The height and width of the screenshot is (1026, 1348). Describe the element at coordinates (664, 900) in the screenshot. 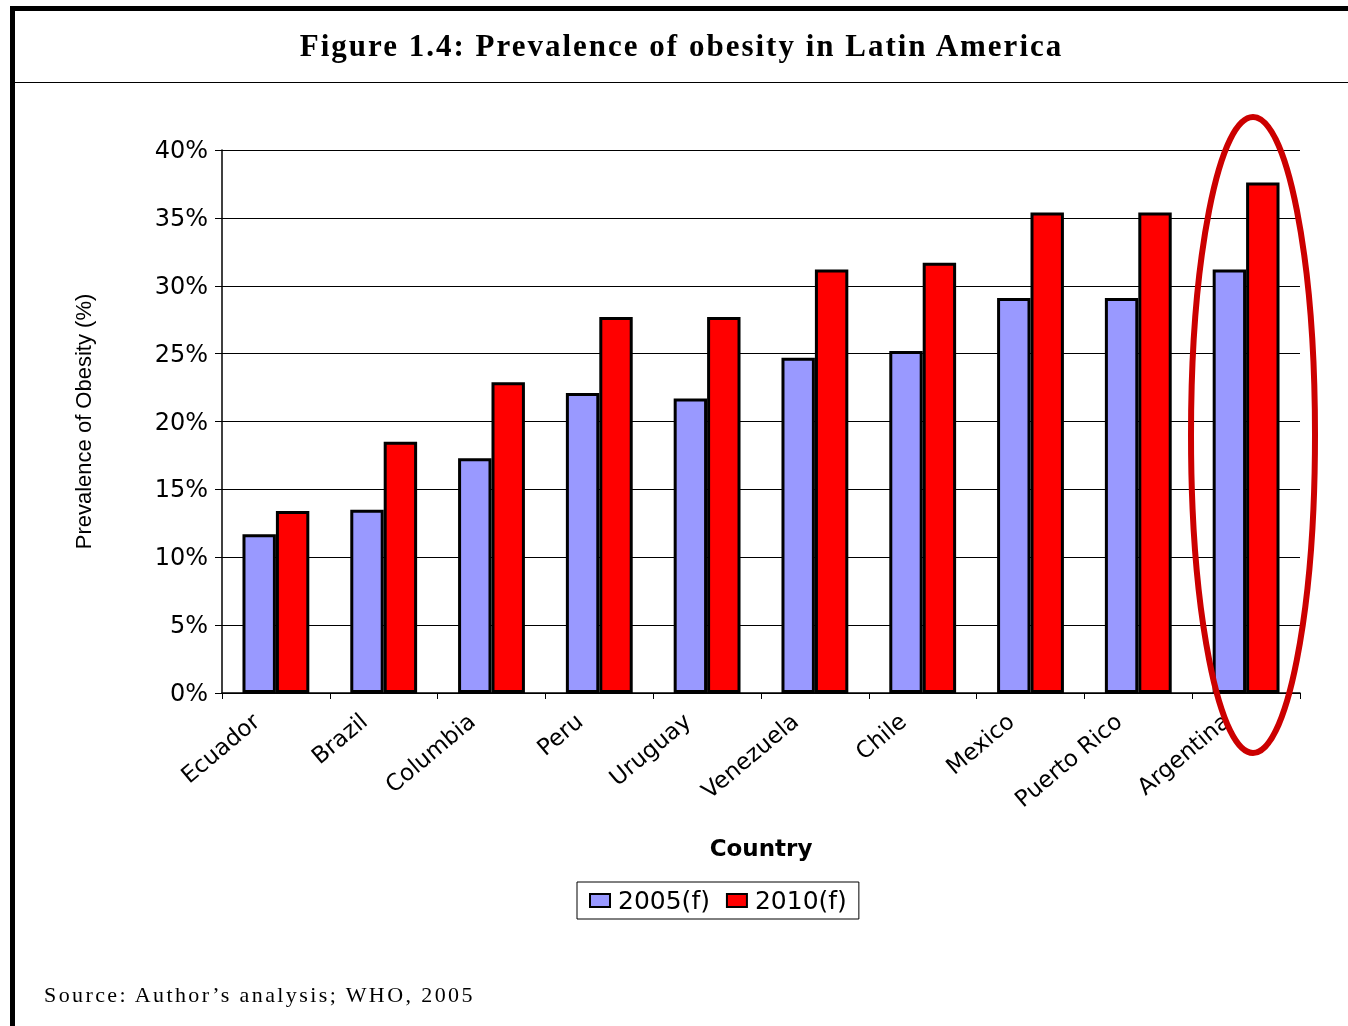

I see `legend-label: 2005(f)` at that location.